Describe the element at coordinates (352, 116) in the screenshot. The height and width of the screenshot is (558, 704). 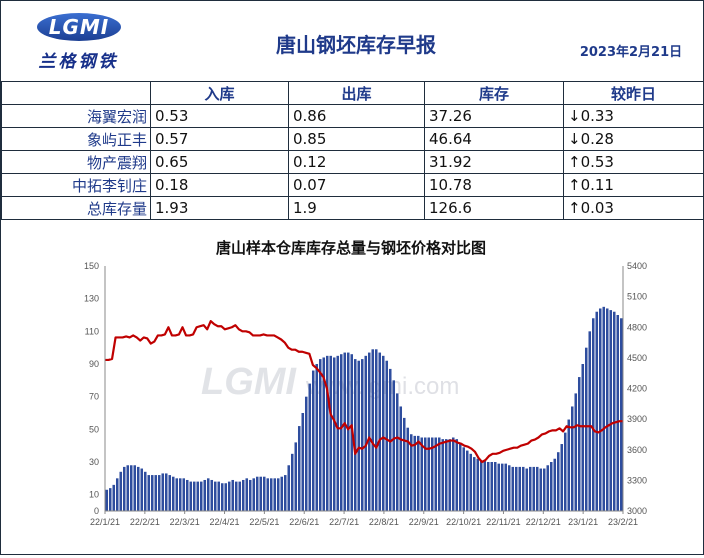
I see `table-row: 海翼宏润 0.53 0.86 37.26 ↓0.33` at that location.